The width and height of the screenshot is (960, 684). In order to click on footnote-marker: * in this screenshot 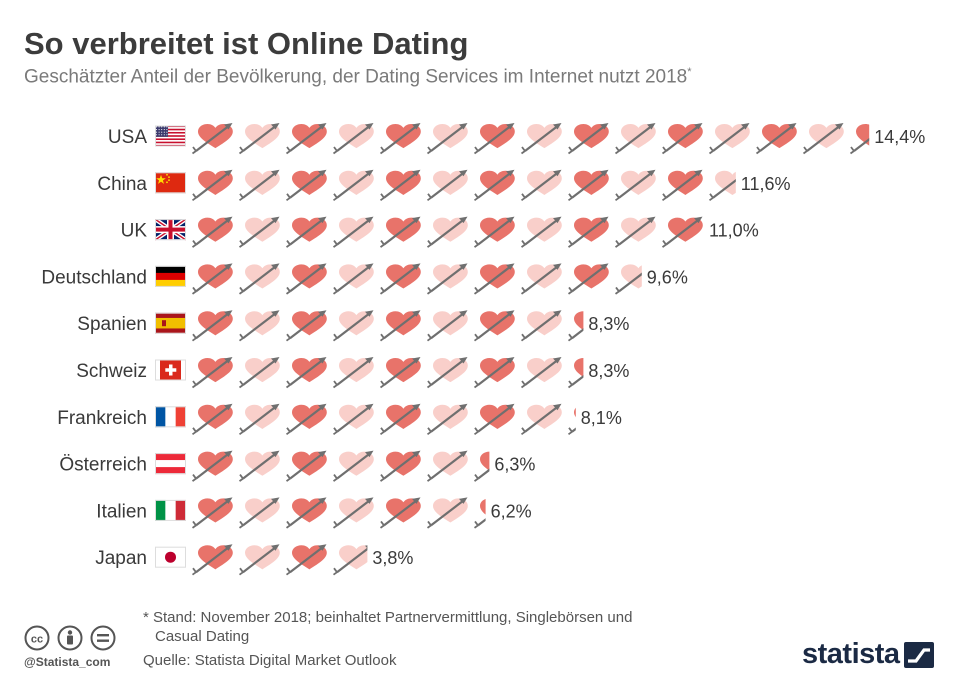, I will do `click(689, 72)`.